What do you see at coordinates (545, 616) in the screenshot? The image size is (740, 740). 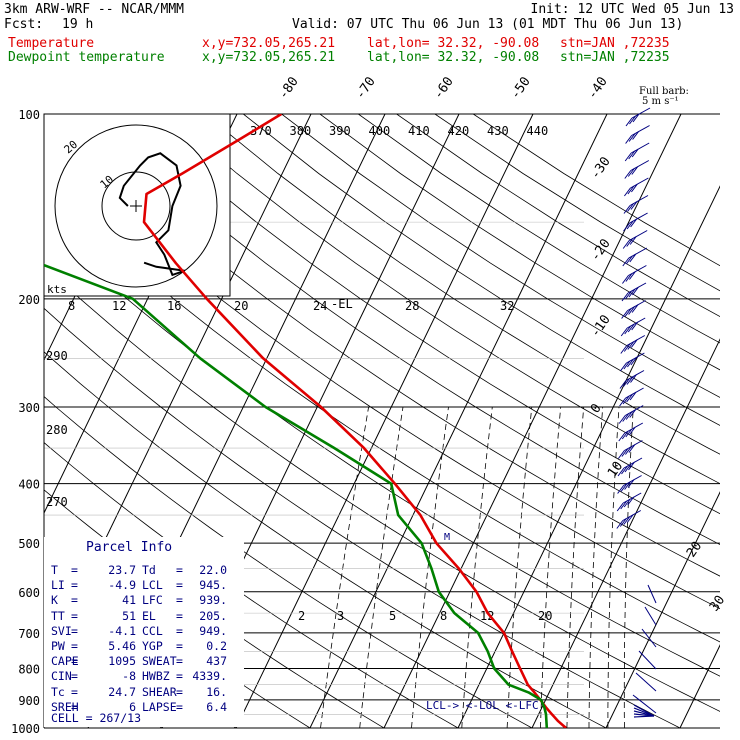 I see `mixing-ratio-label-low: 20` at bounding box center [545, 616].